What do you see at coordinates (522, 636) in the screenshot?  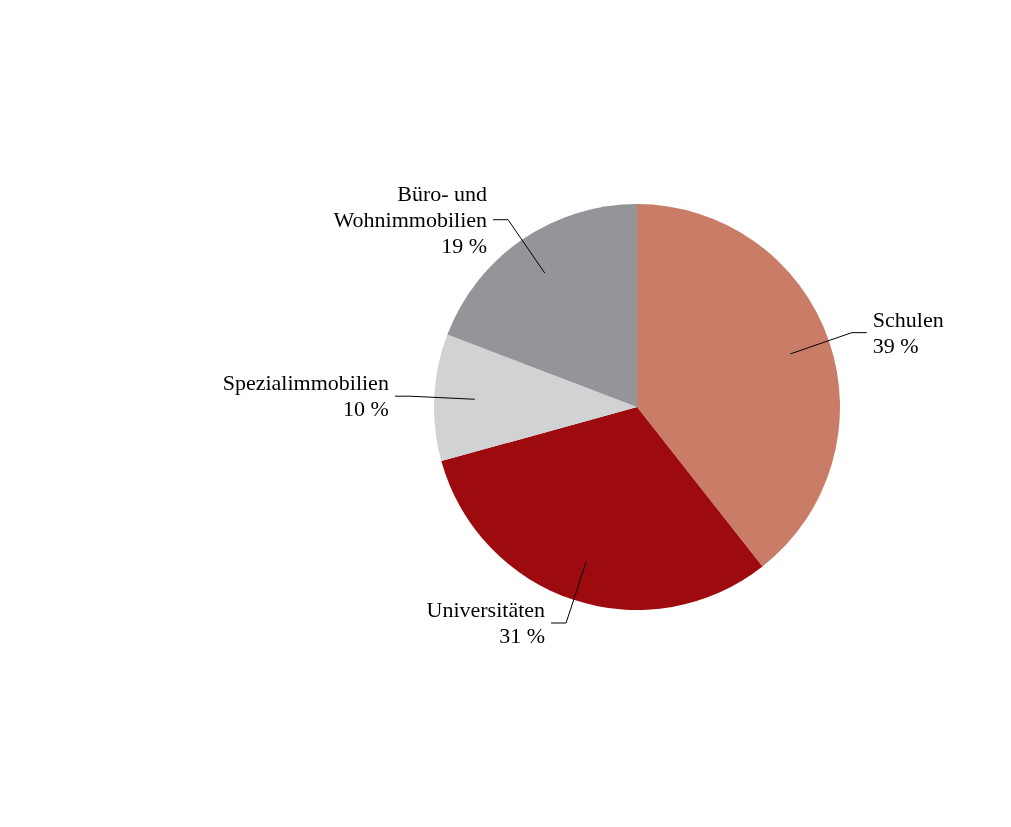 I see `data-label: 31 %` at bounding box center [522, 636].